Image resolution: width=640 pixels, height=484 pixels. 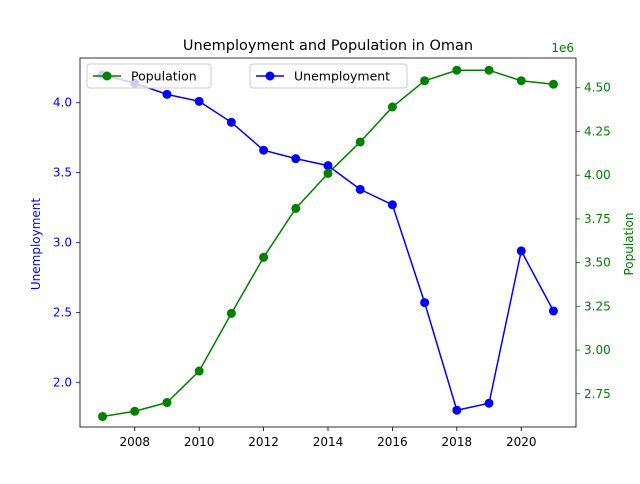 I want to click on x-tick-label: 2010, so click(x=199, y=442).